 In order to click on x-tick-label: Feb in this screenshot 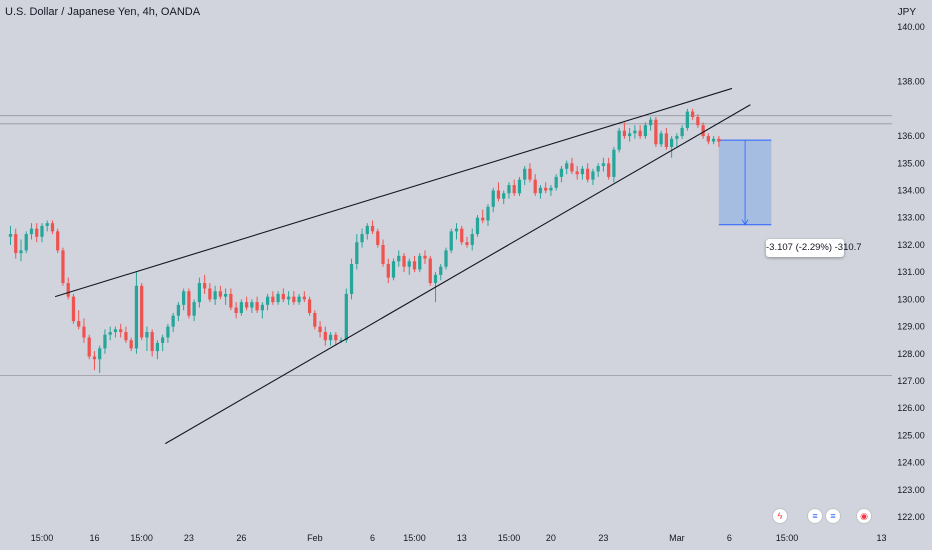, I will do `click(315, 538)`.